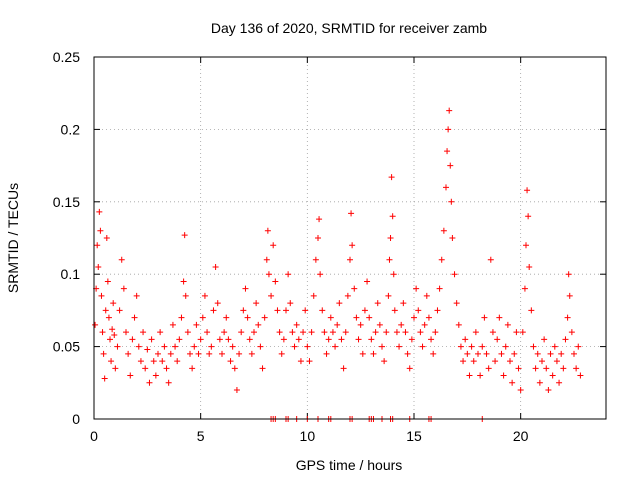 Image resolution: width=640 pixels, height=480 pixels. Describe the element at coordinates (66, 238) in the screenshot. I see `y-axis-tick-labels: 0 0.05 0.1 0.15 0.2 0.25` at that location.